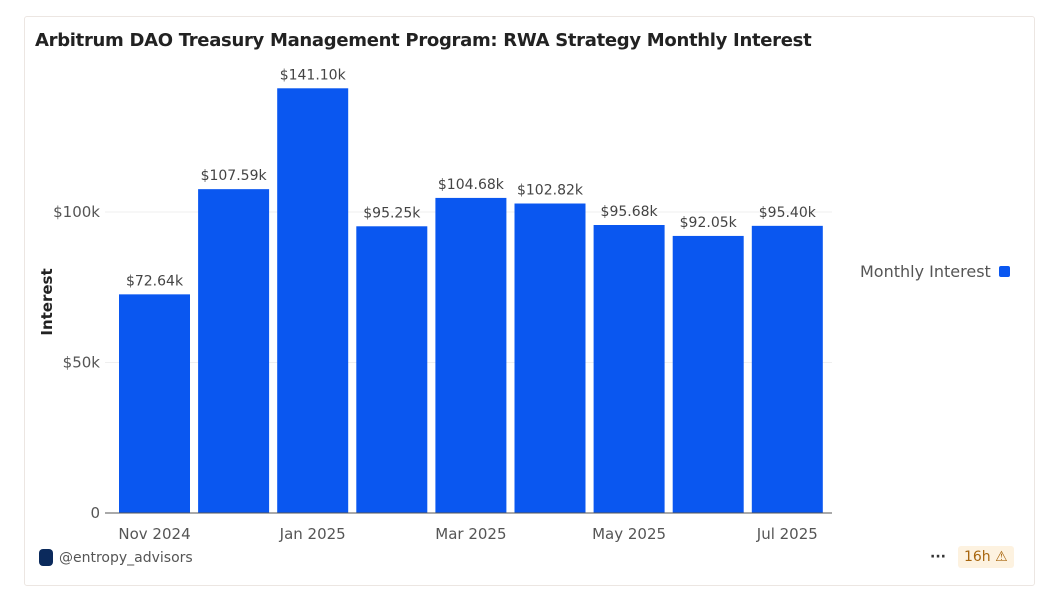 The height and width of the screenshot is (603, 1049). What do you see at coordinates (154, 403) in the screenshot?
I see `bar-nov-2024` at bounding box center [154, 403].